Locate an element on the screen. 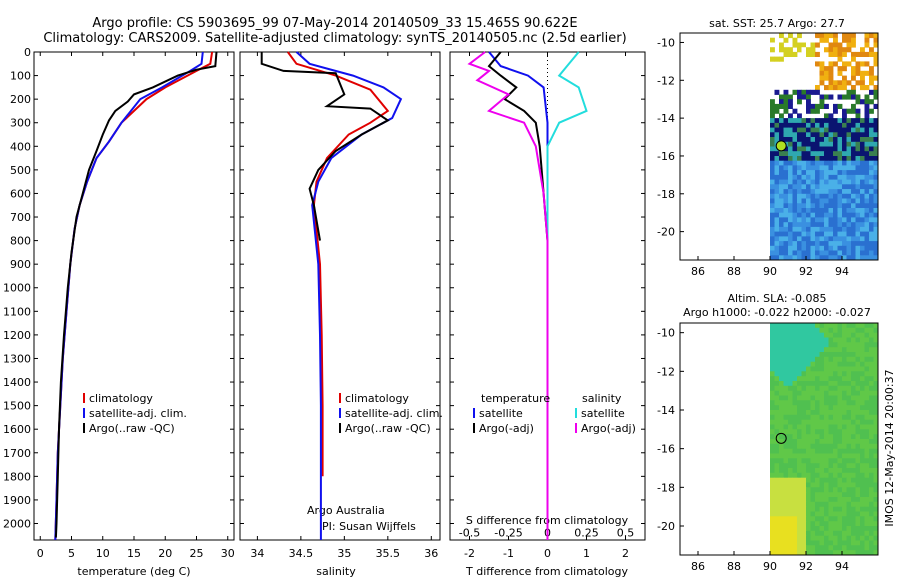  depth-tick-label: 1100 is located at coordinates (17, 311).